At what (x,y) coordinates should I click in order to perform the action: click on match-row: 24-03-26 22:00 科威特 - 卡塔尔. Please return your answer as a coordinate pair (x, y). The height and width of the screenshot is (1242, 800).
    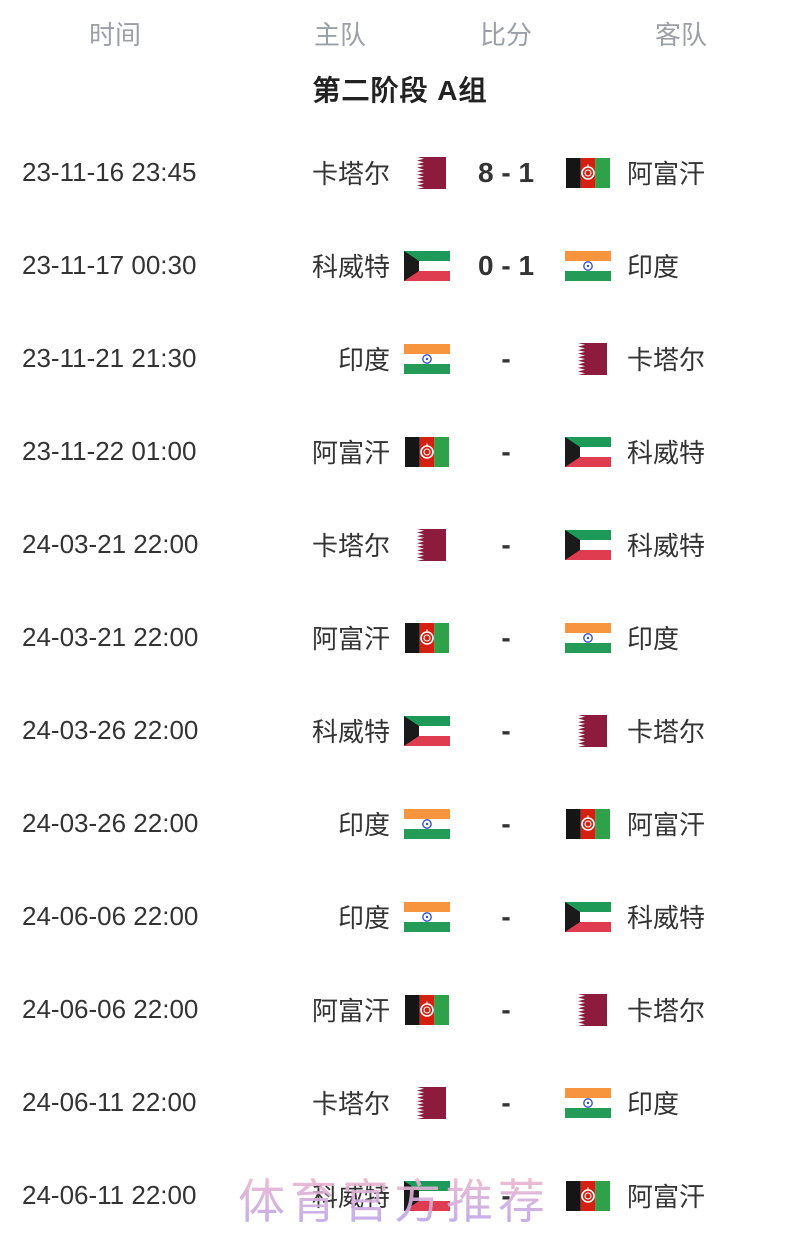
    Looking at the image, I should click on (400, 730).